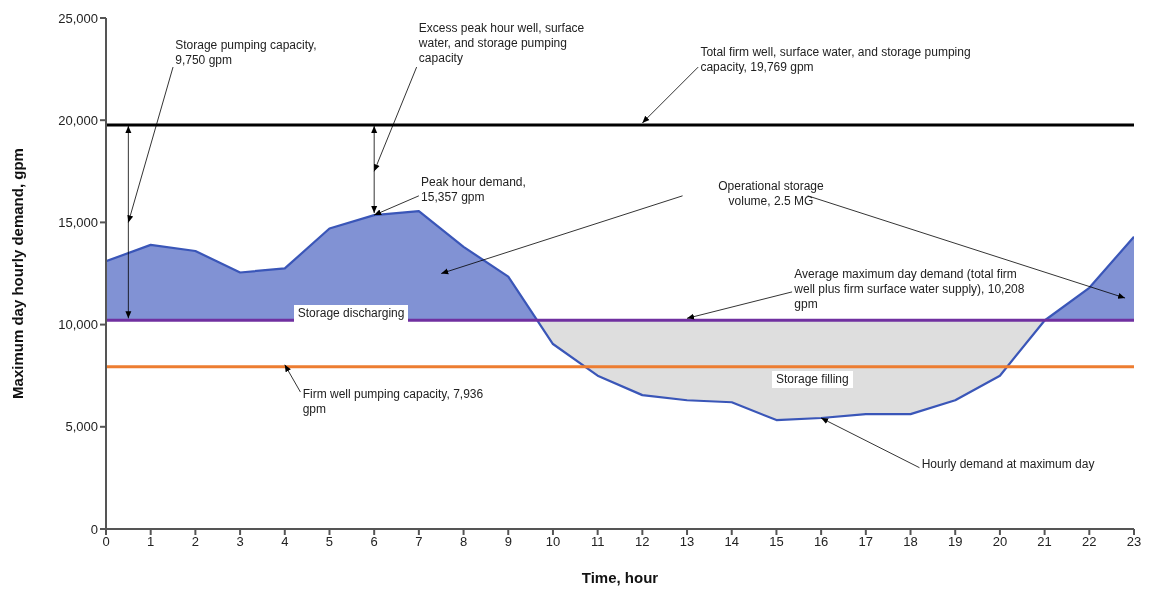  Describe the element at coordinates (687, 542) in the screenshot. I see `x-tick-label: 13` at that location.